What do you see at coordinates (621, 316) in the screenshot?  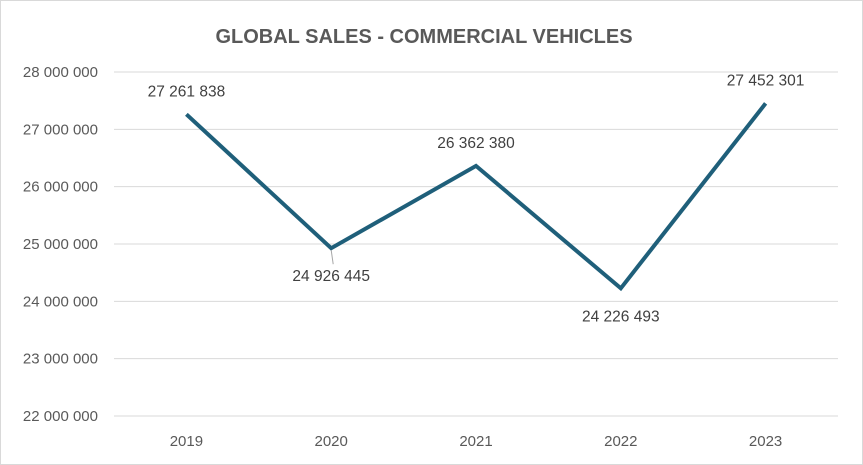 I see `data-label: 24 226 493` at bounding box center [621, 316].